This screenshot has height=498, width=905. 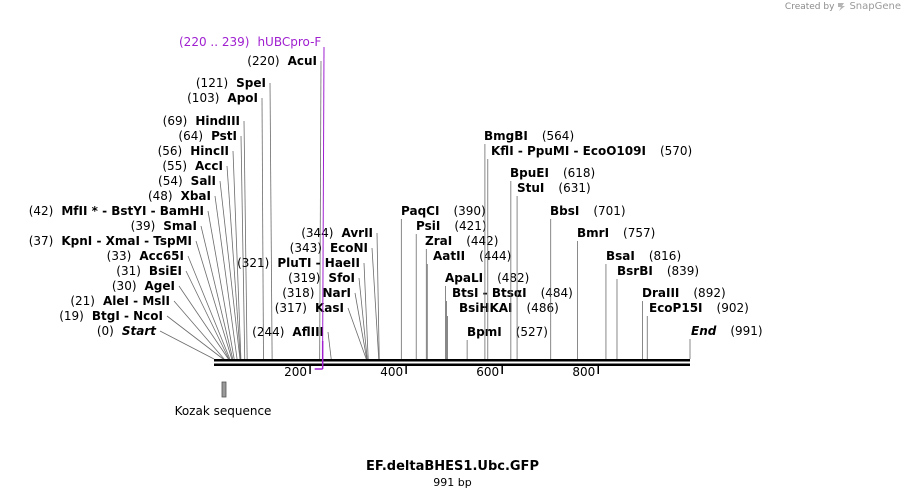 What do you see at coordinates (643, 256) in the screenshot?
I see `site-label: BsaI (816)` at bounding box center [643, 256].